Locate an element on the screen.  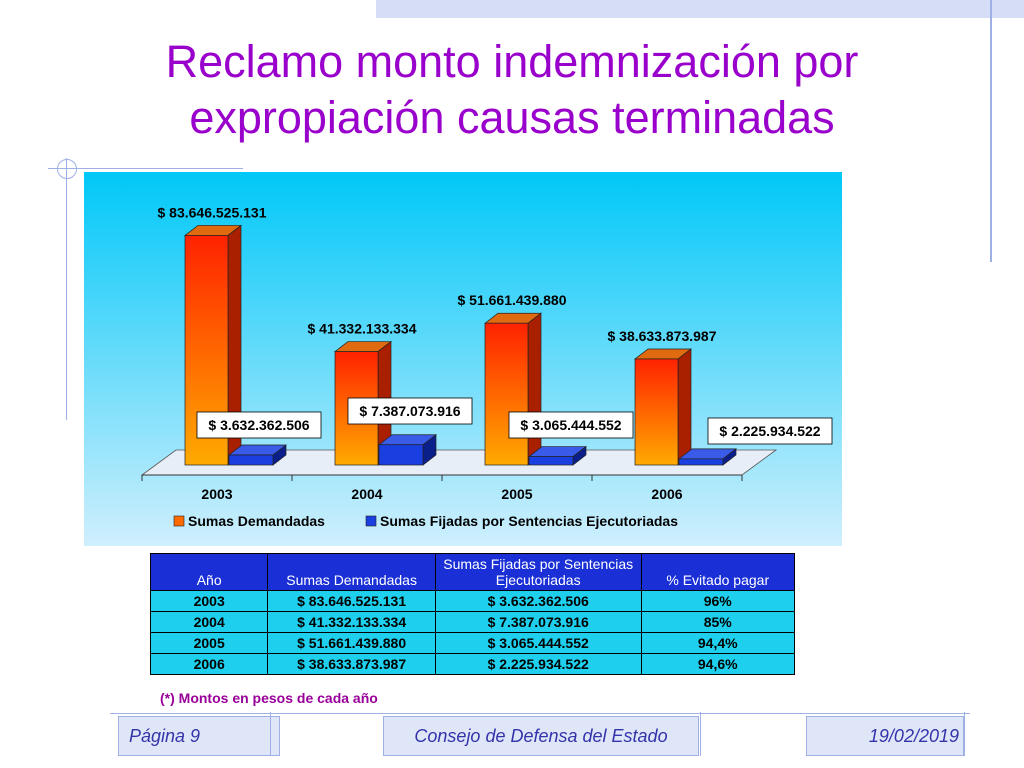
cell-demandadas: $ 38.633.873.987 is located at coordinates (351, 664).